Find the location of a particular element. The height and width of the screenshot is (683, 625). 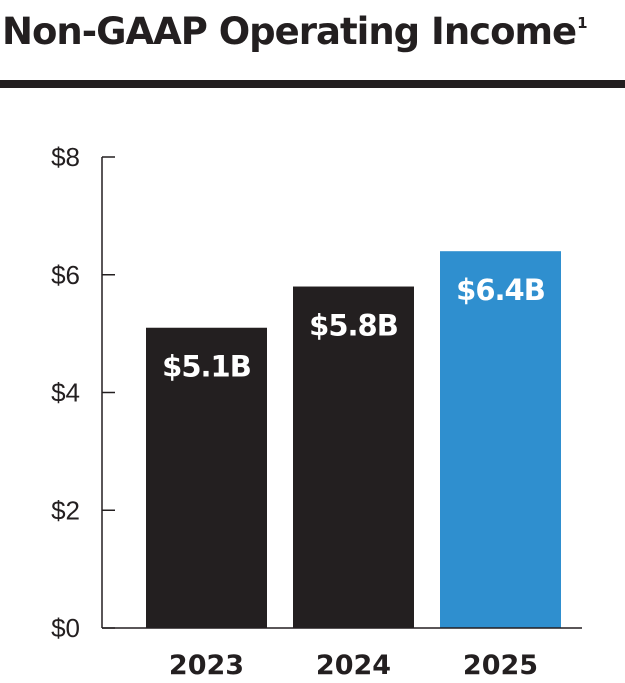

x-tick-label-2024: 2024 is located at coordinates (353, 665).